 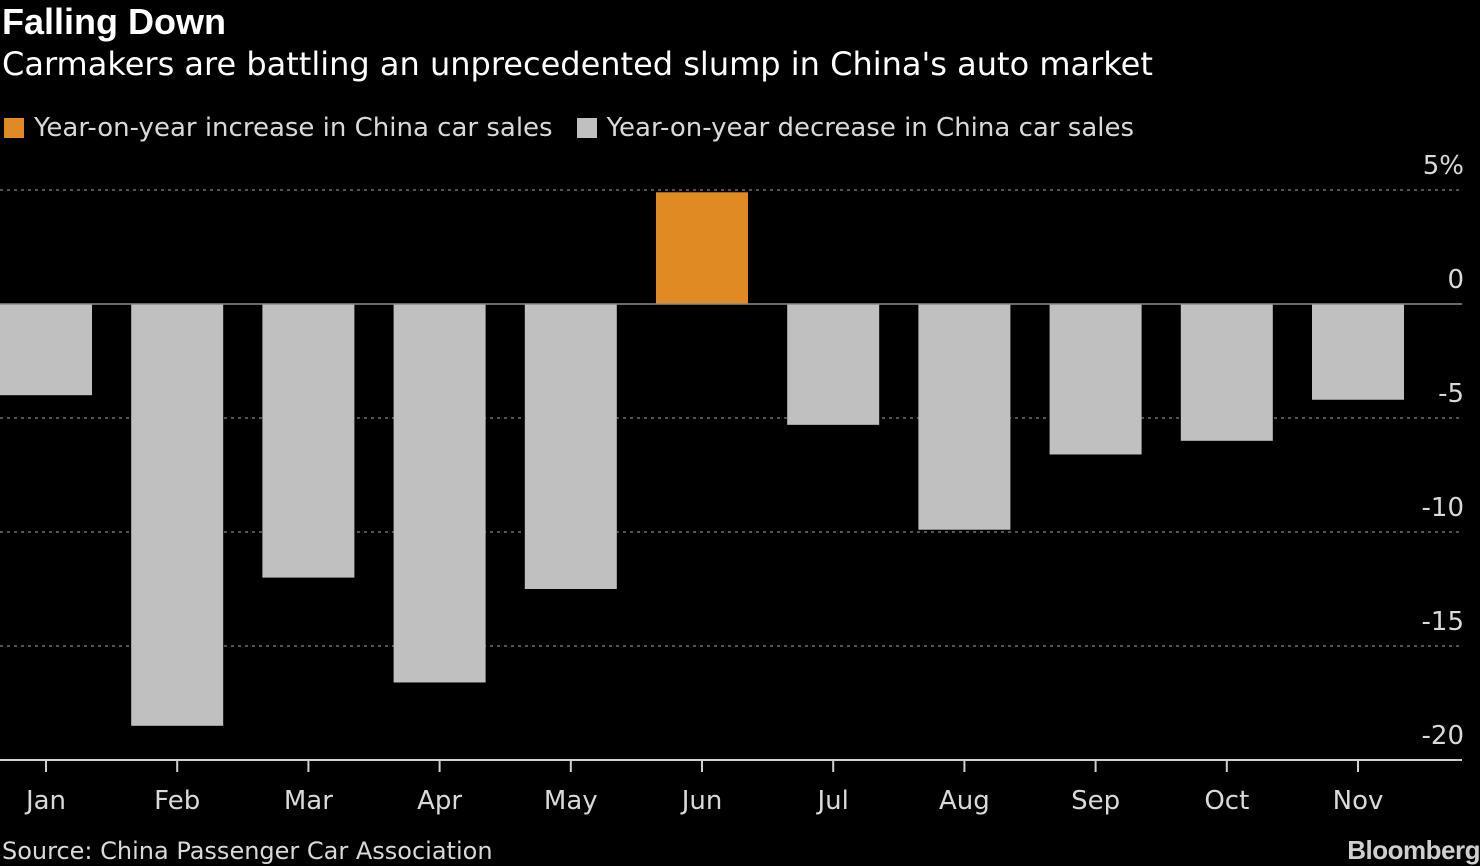 What do you see at coordinates (570, 446) in the screenshot?
I see `bar-may` at bounding box center [570, 446].